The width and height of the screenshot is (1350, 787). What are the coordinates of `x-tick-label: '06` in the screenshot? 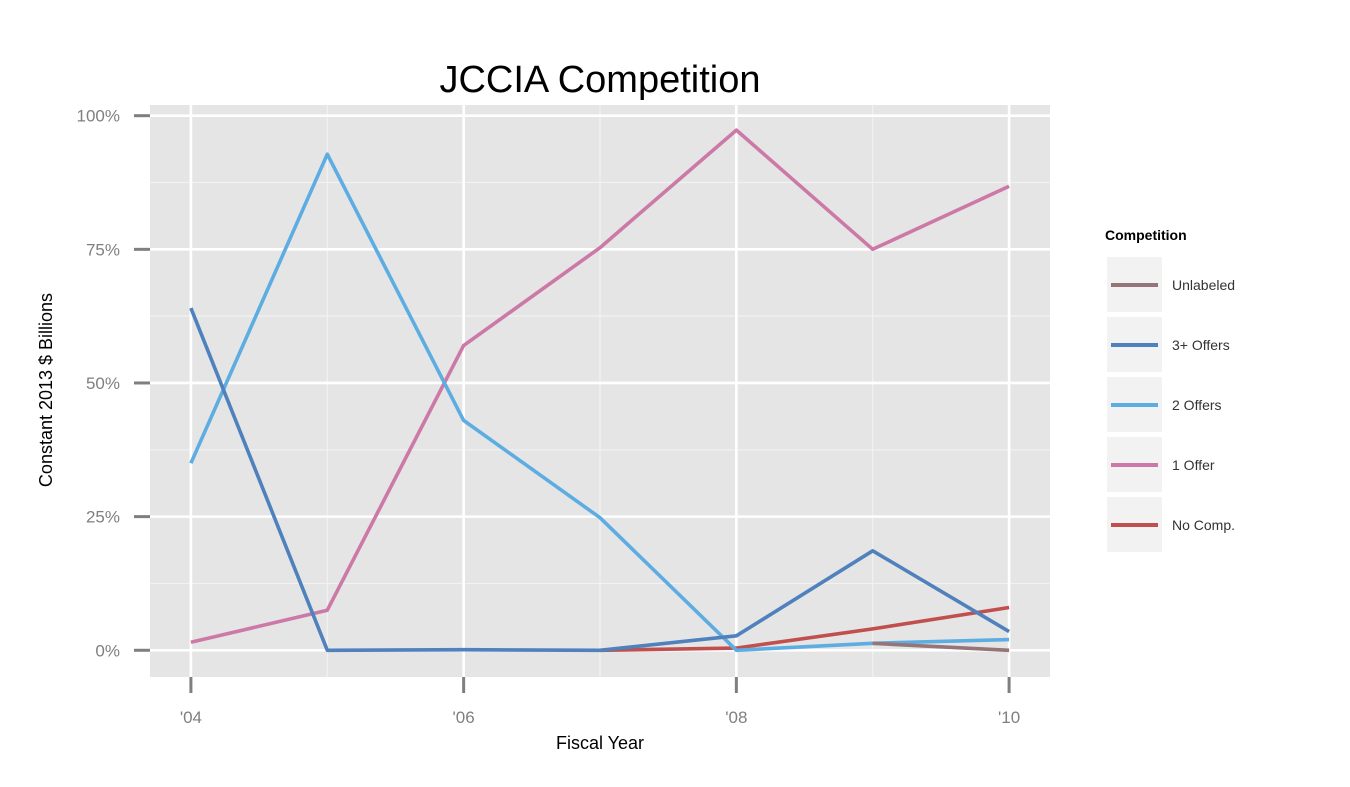 It's located at (464, 717).